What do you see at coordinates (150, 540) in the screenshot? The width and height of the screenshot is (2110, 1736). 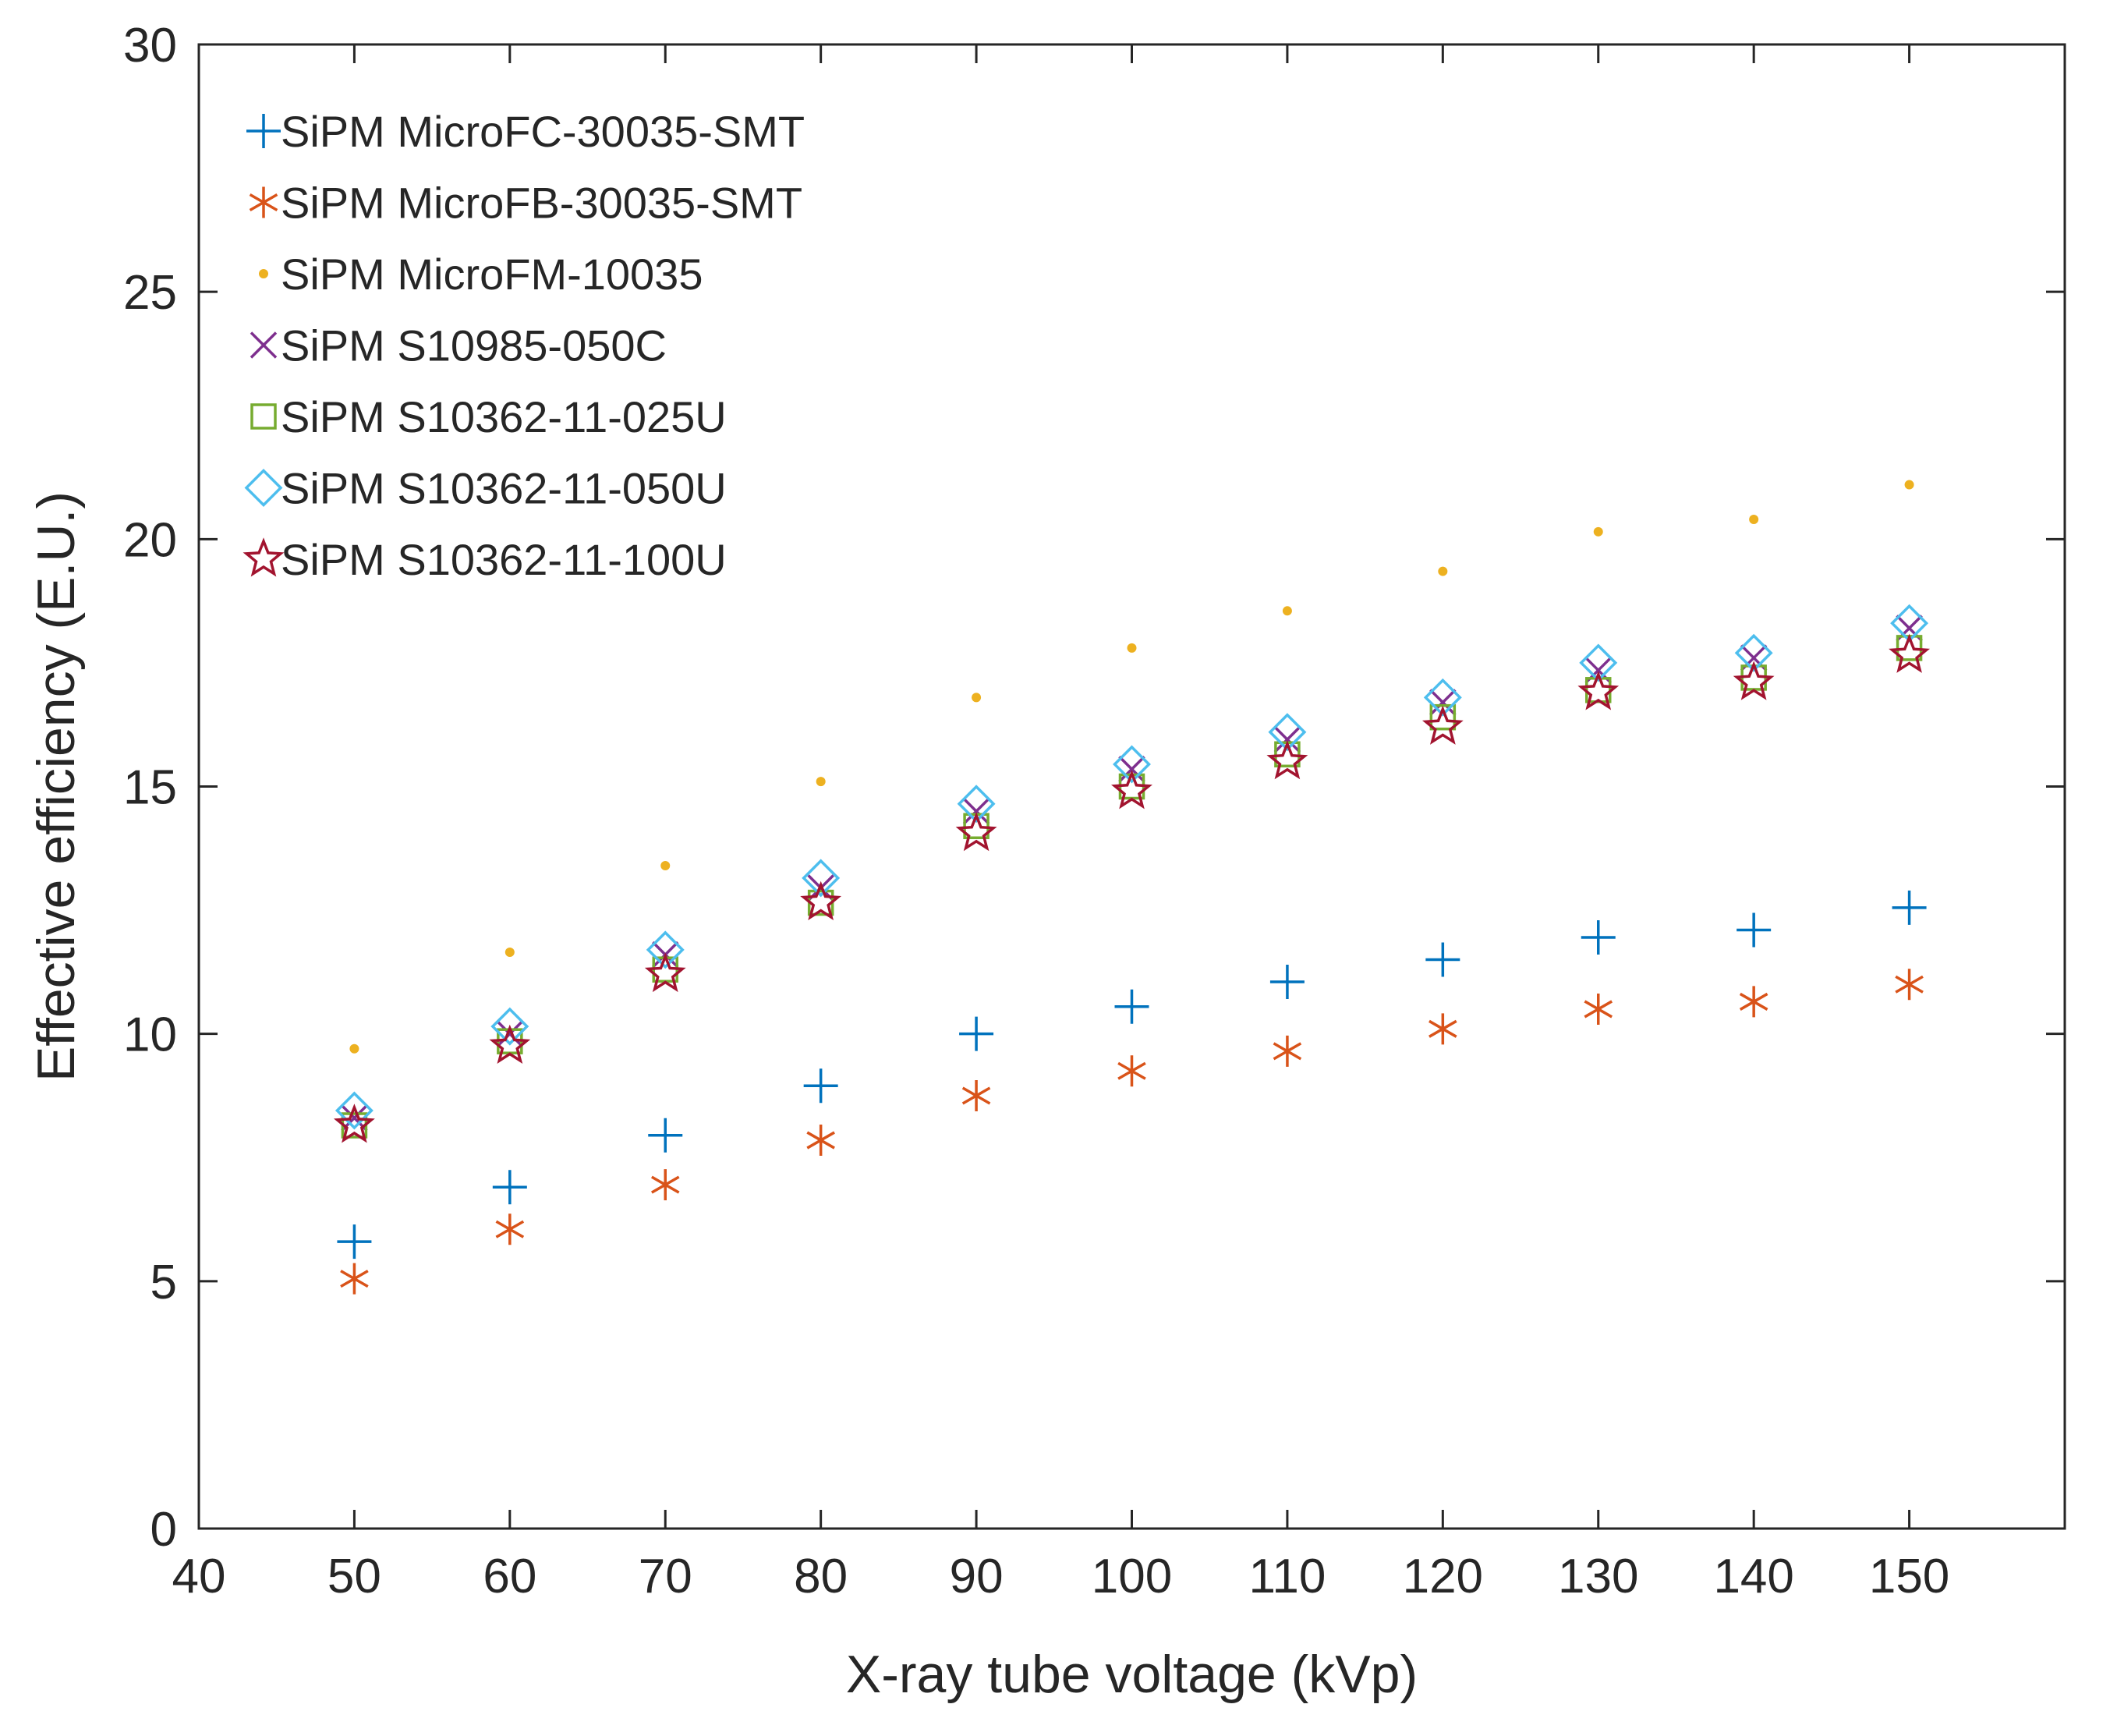 I see `y-tick-label: 20` at bounding box center [150, 540].